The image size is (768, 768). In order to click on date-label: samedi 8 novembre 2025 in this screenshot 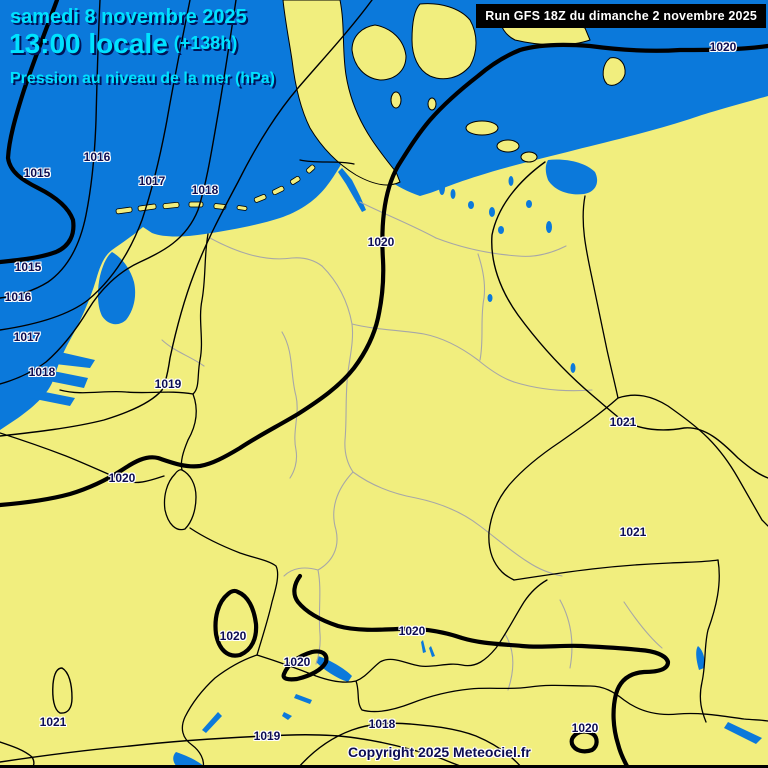, I will do `click(128, 17)`.